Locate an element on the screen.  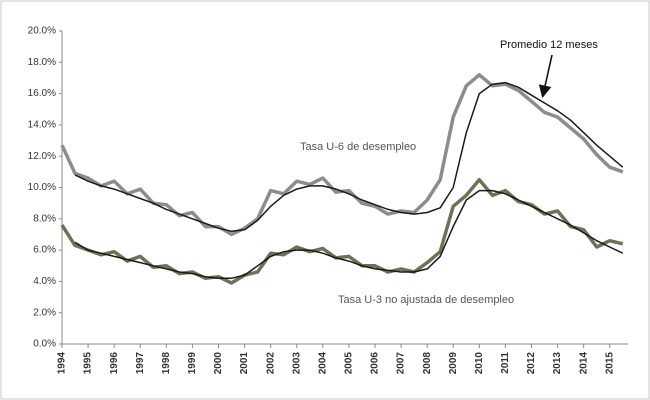
y-tick-label: 0.0% is located at coordinates (44, 344).